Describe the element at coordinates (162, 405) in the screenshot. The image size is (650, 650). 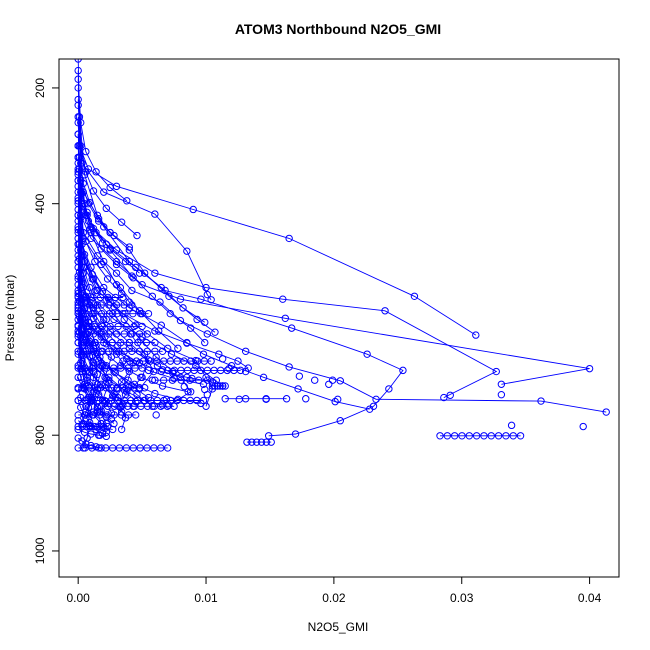
I see `series-37-point` at that location.